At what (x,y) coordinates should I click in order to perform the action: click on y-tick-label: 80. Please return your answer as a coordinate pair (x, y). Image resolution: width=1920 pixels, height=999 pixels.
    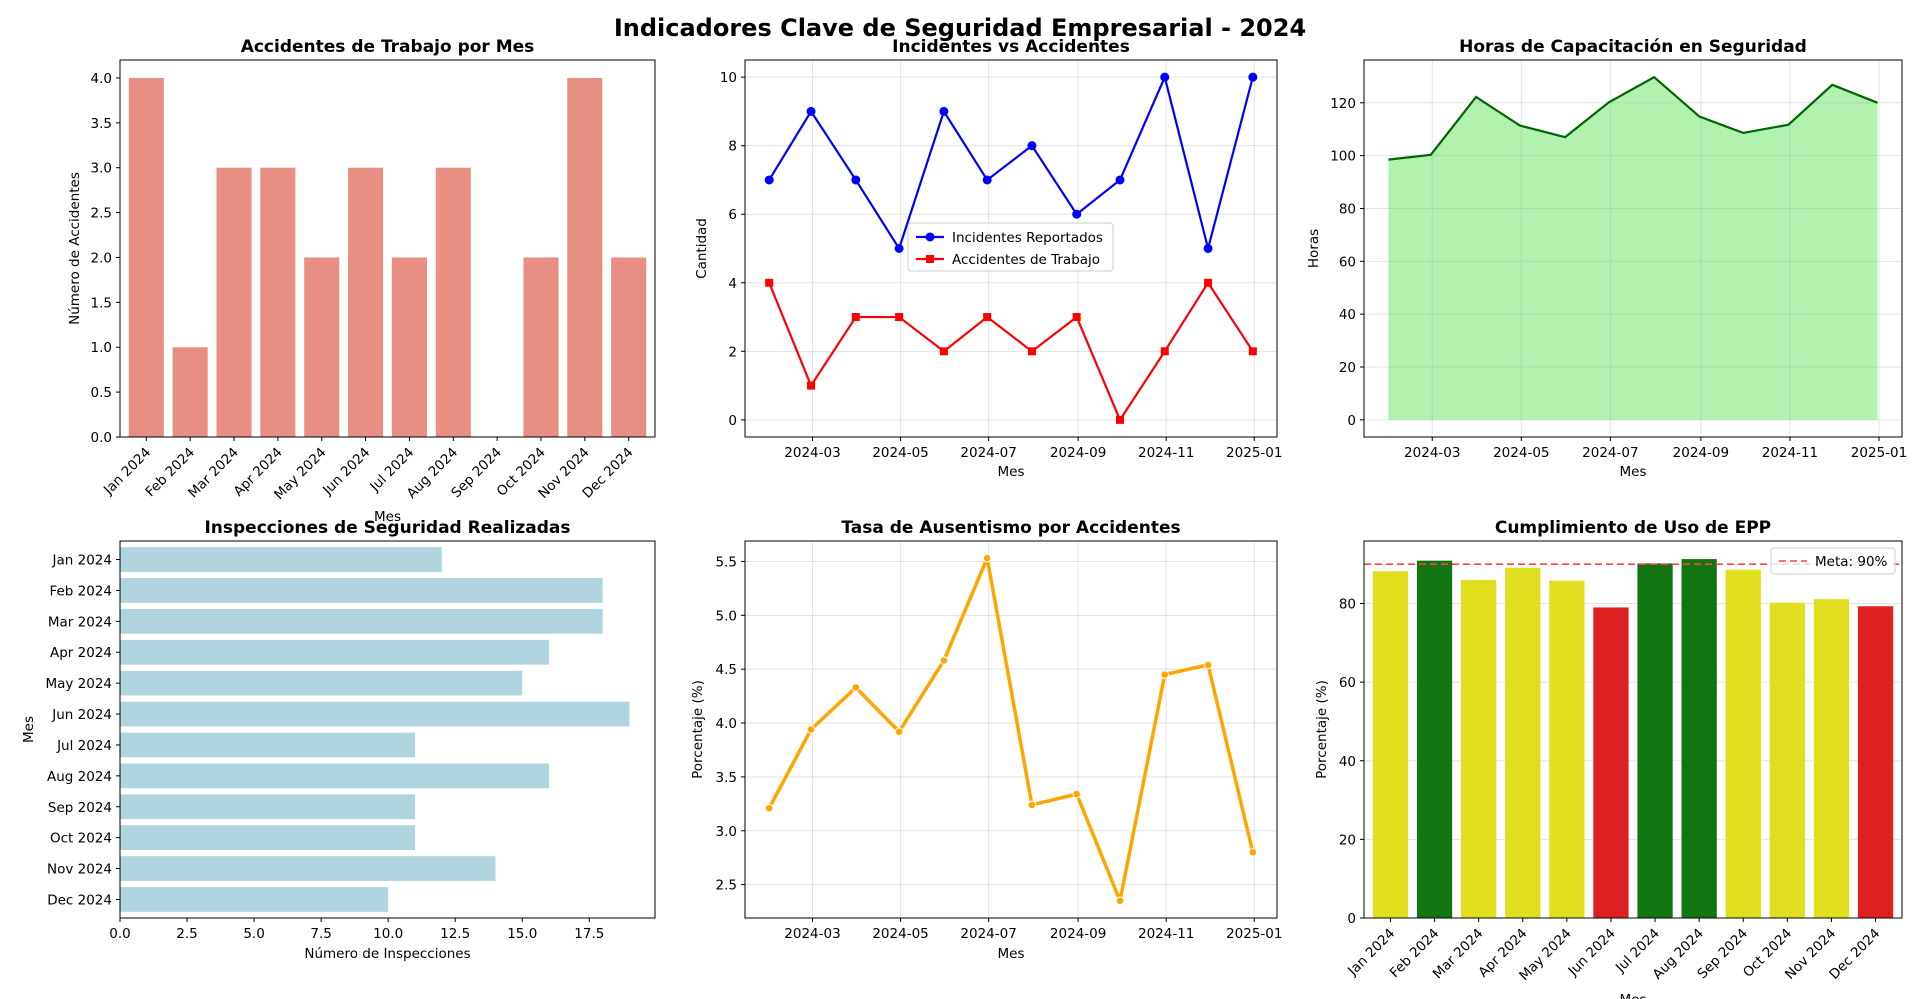
    Looking at the image, I should click on (1347, 209).